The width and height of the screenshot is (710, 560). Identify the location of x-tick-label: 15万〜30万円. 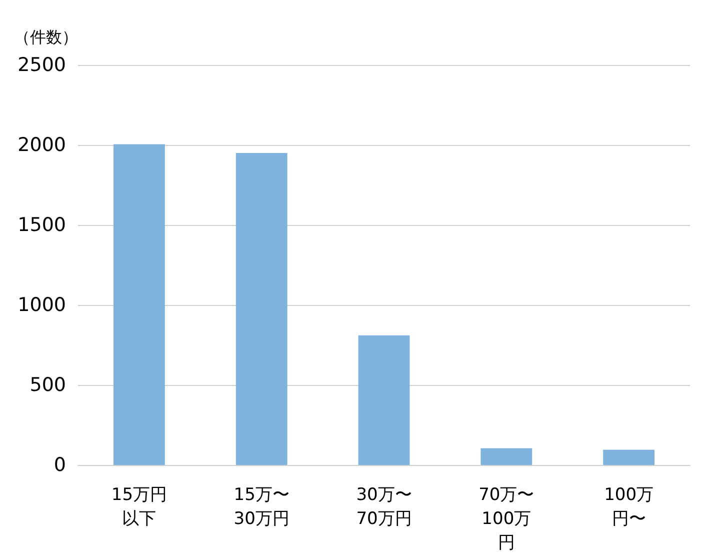
(262, 507).